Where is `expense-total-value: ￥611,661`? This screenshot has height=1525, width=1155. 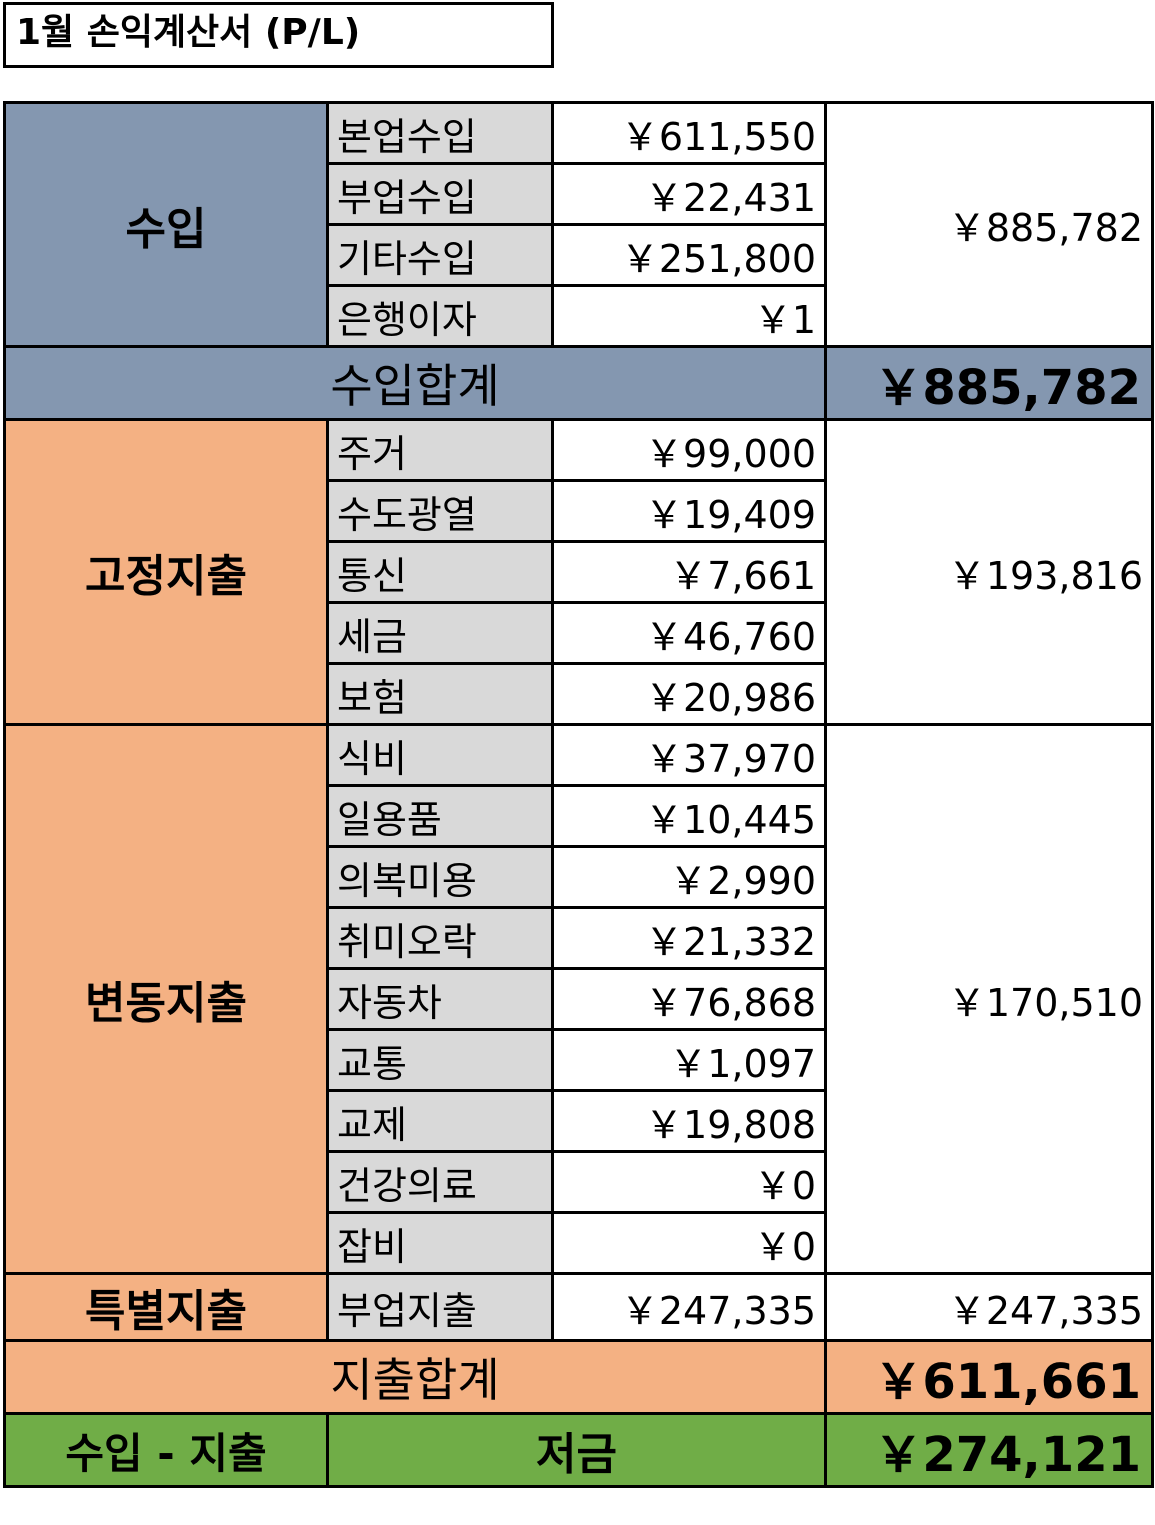 expense-total-value: ￥611,661 is located at coordinates (989, 1377).